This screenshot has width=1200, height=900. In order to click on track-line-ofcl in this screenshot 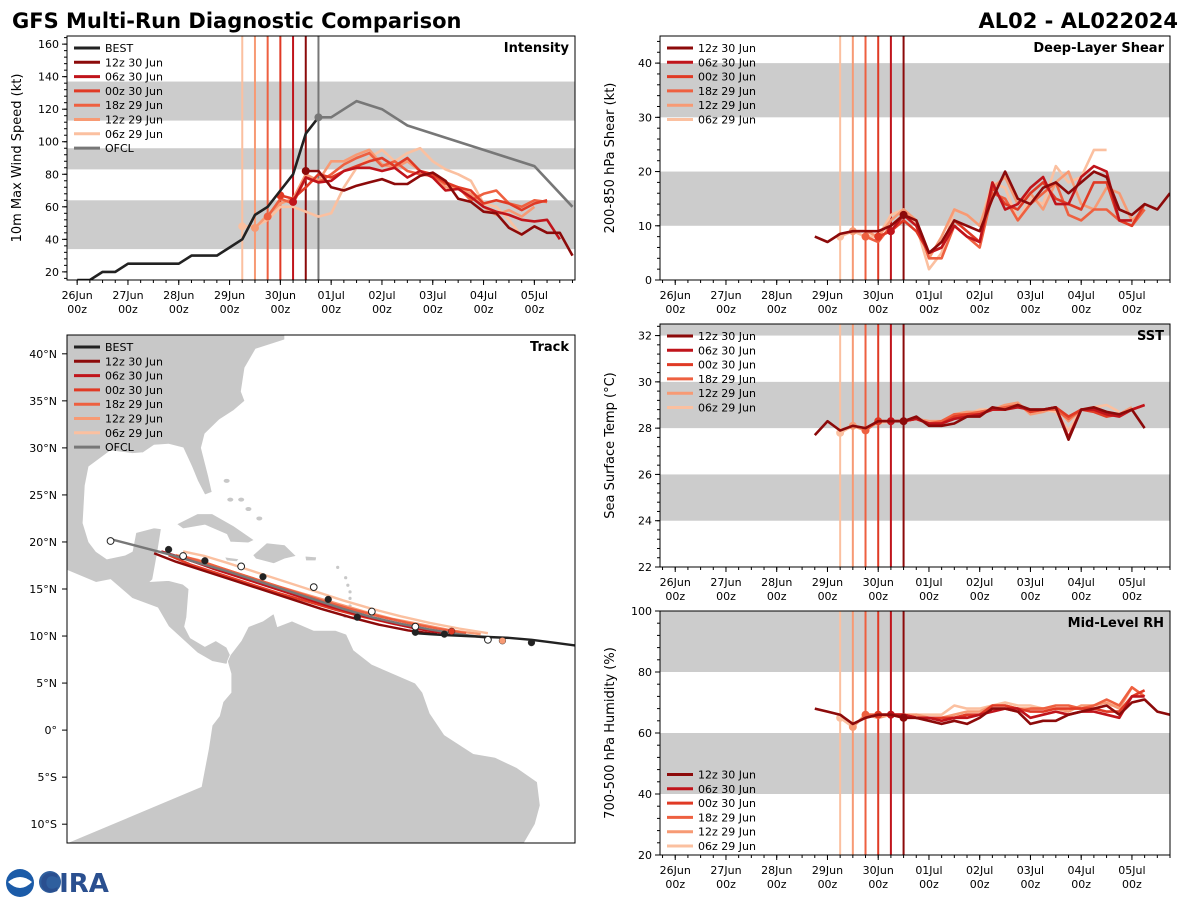, I will do `click(299, 588)`.